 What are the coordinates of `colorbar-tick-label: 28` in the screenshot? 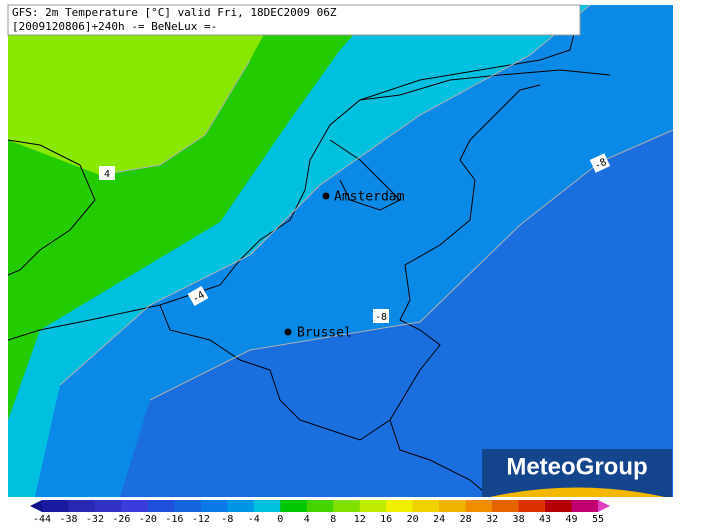 It's located at (466, 519).